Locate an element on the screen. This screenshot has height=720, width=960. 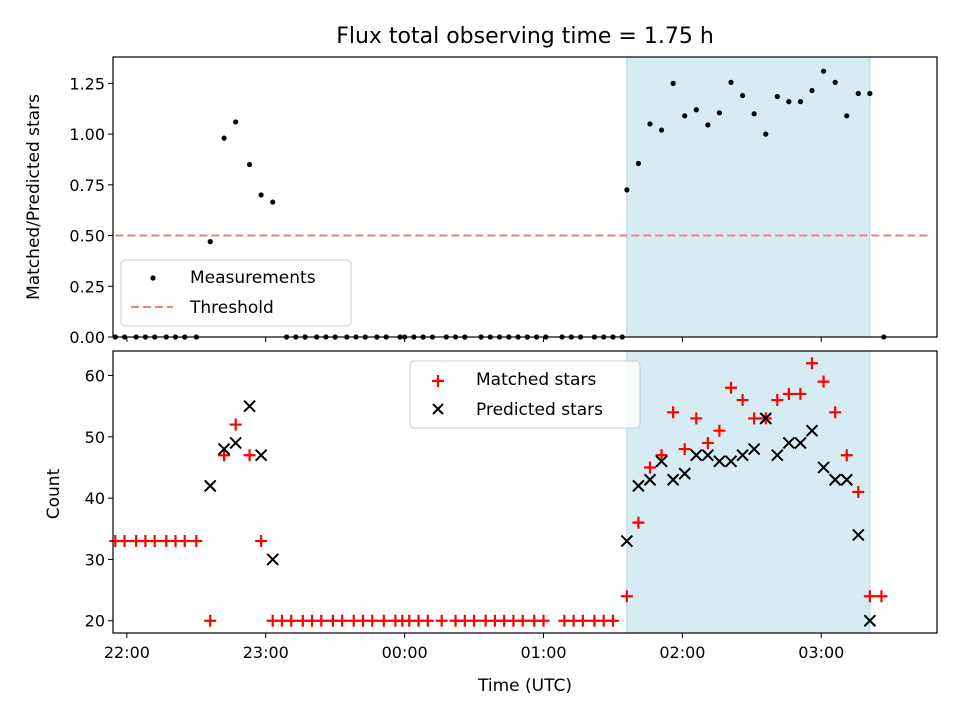
x-tick-label: 01:00 is located at coordinates (543, 652).